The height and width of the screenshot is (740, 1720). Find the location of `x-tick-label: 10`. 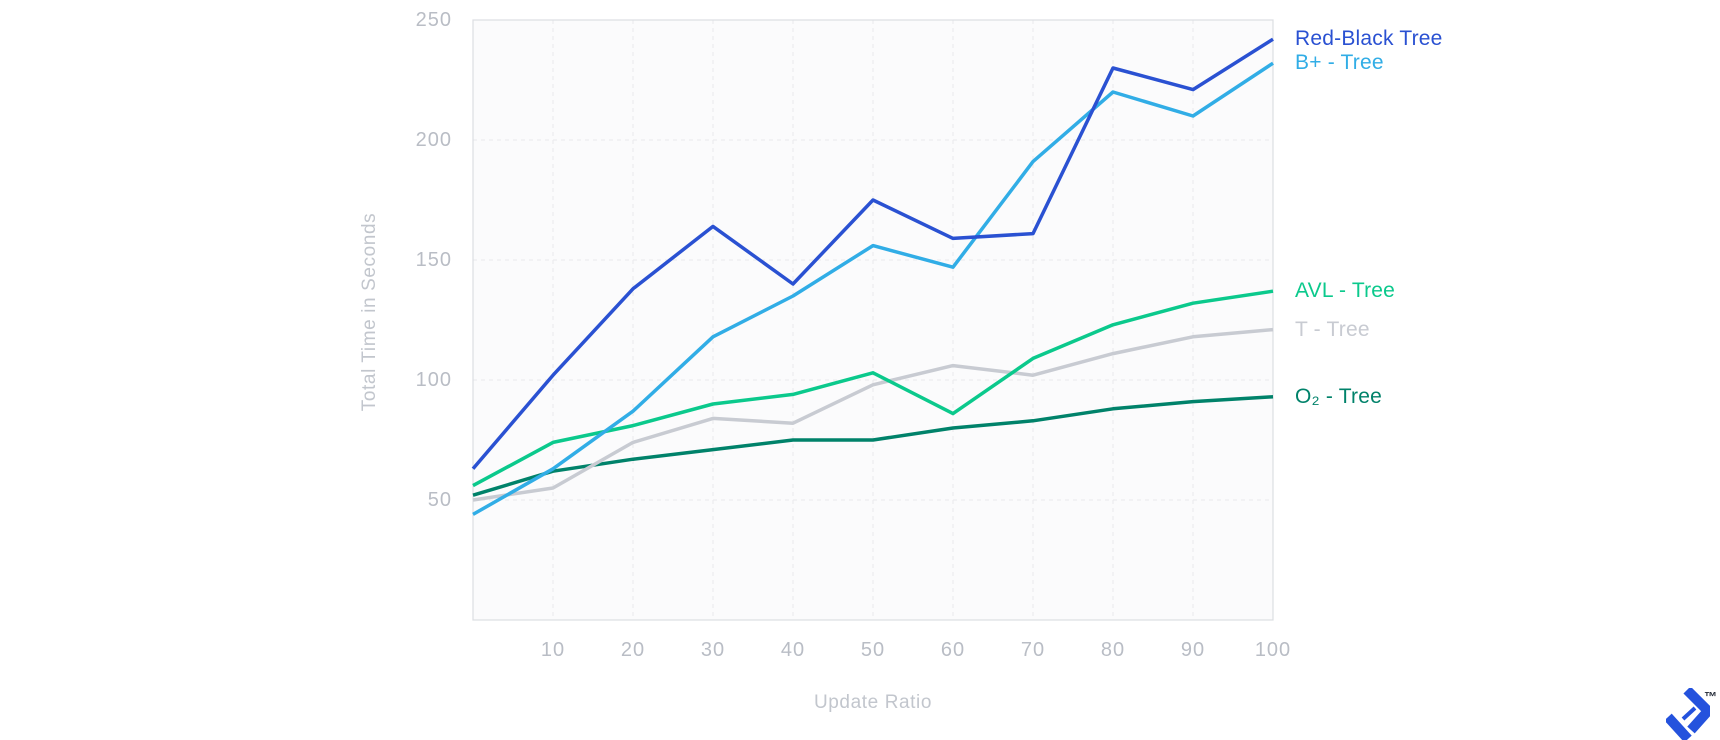

x-tick-label: 10 is located at coordinates (553, 650).